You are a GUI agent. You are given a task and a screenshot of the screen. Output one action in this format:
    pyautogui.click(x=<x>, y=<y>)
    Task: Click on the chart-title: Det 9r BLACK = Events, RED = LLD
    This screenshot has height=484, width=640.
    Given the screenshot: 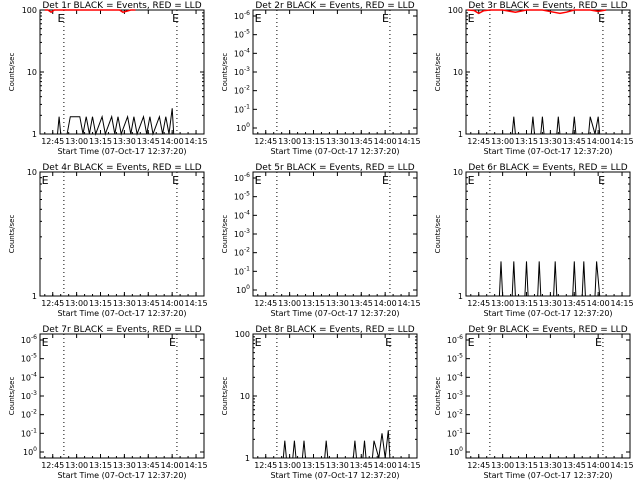 What is the action you would take?
    pyautogui.click(x=547, y=330)
    